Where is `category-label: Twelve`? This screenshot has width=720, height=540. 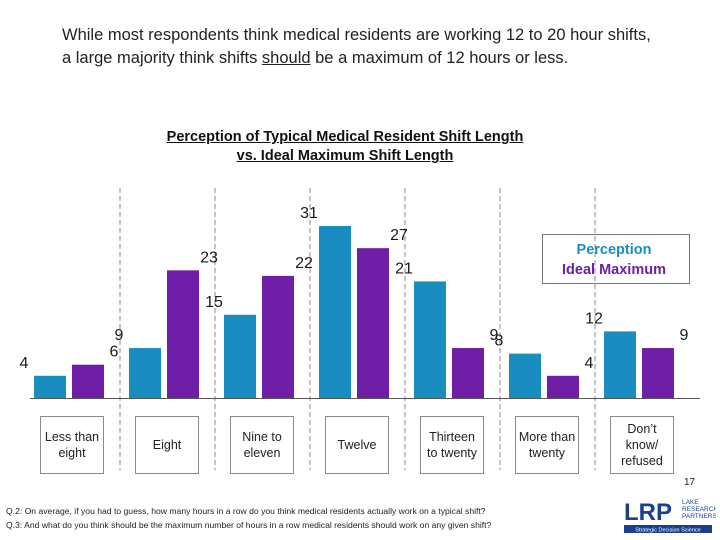 category-label: Twelve is located at coordinates (357, 445).